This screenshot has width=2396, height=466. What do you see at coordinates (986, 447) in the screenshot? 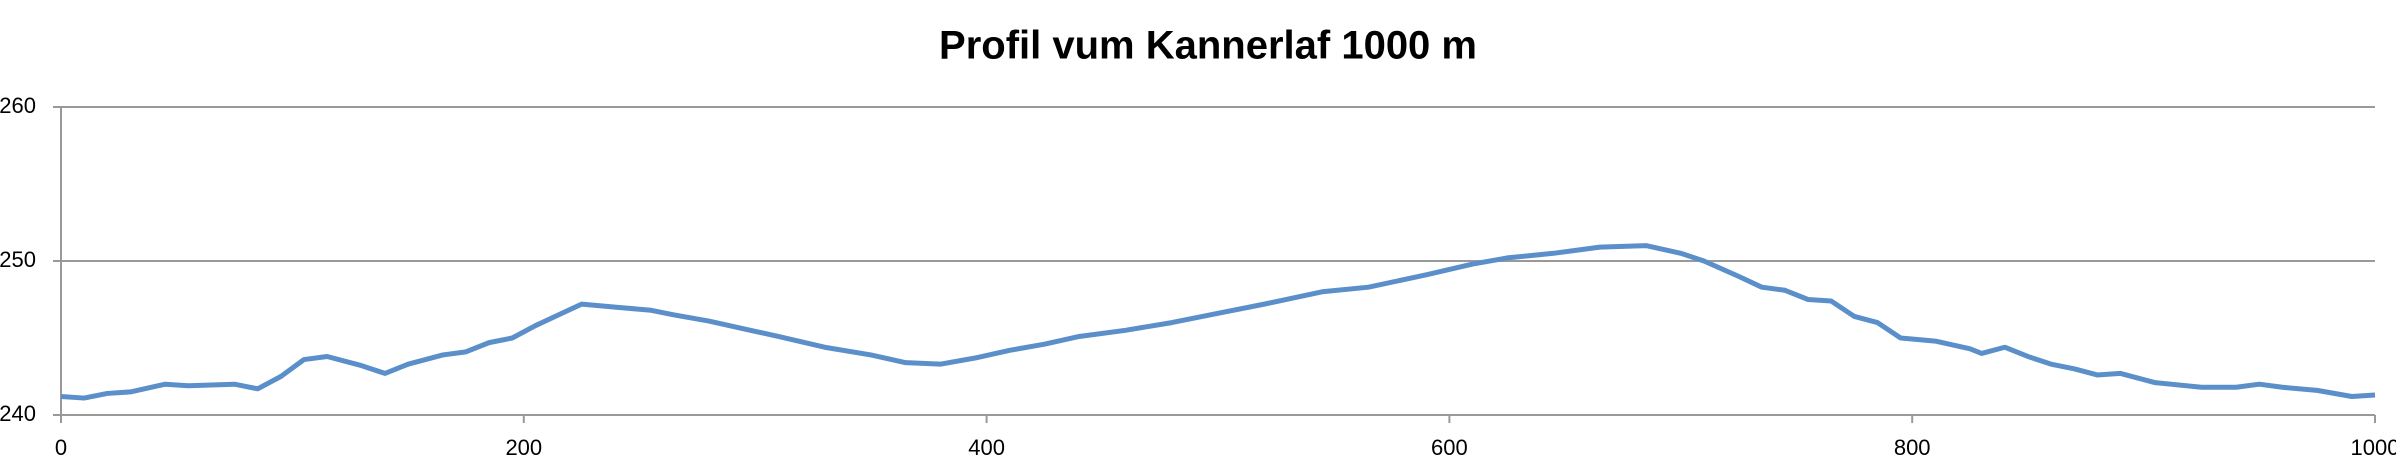
I see `x-tick-label: 400` at bounding box center [986, 447].